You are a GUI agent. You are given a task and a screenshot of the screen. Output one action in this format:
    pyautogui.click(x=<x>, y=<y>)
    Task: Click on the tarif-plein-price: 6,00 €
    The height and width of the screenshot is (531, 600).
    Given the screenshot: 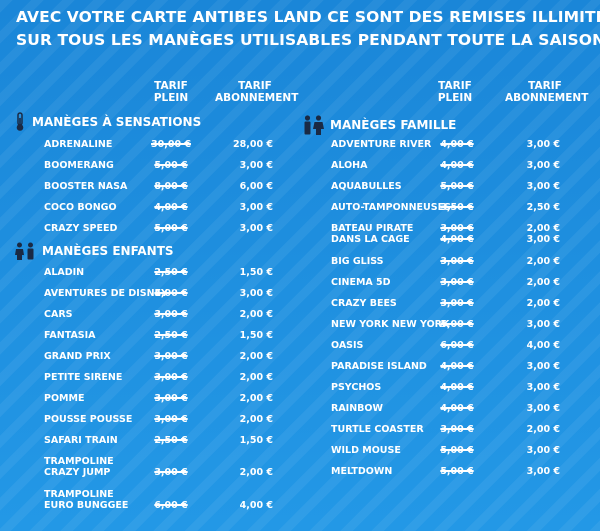 What is the action you would take?
    pyautogui.click(x=171, y=505)
    